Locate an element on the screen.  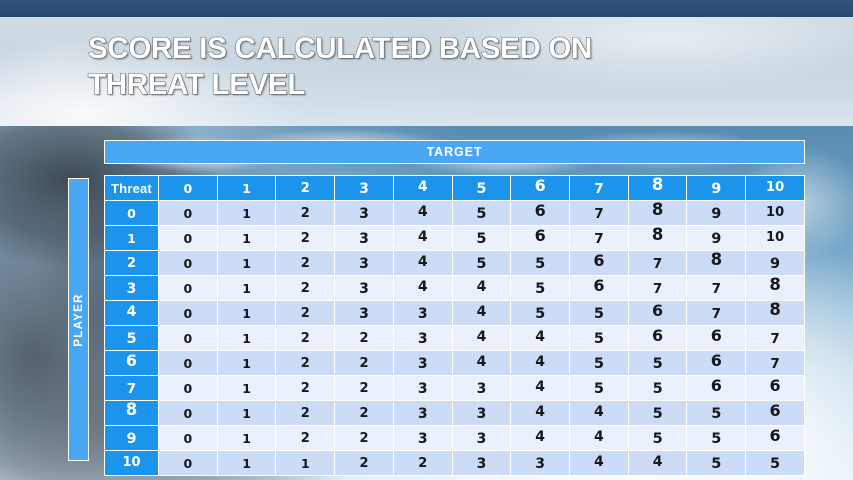
table-row: 2 0 1 2 3 4 5 5 6 7 8 9 is located at coordinates (454, 263).